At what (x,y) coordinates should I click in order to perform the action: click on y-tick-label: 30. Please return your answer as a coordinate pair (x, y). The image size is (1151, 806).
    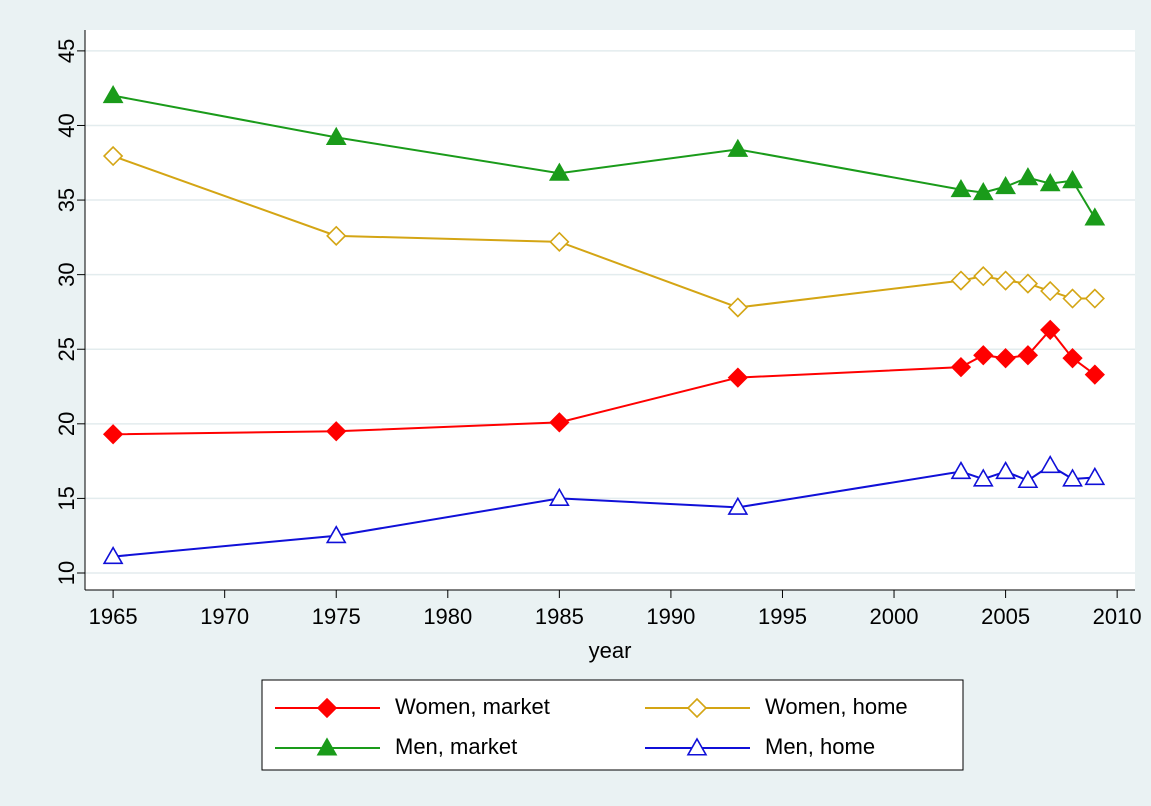
    Looking at the image, I should click on (66, 274).